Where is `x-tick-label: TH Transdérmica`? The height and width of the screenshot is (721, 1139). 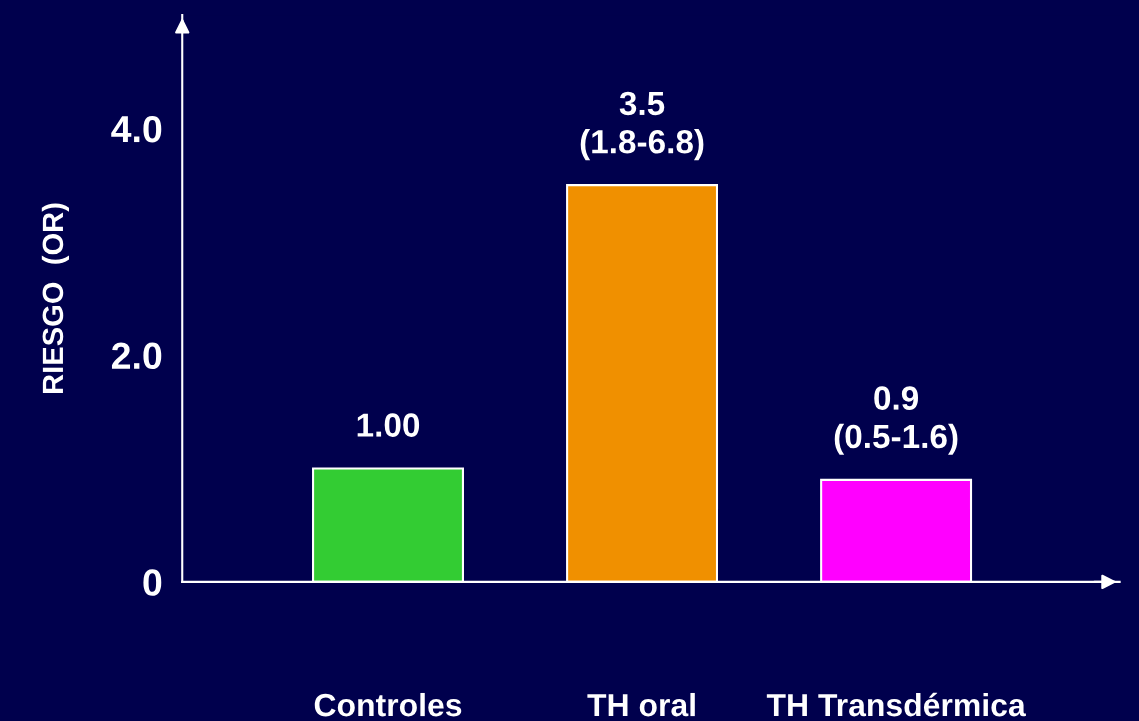
x-tick-label: TH Transdérmica is located at coordinates (896, 704).